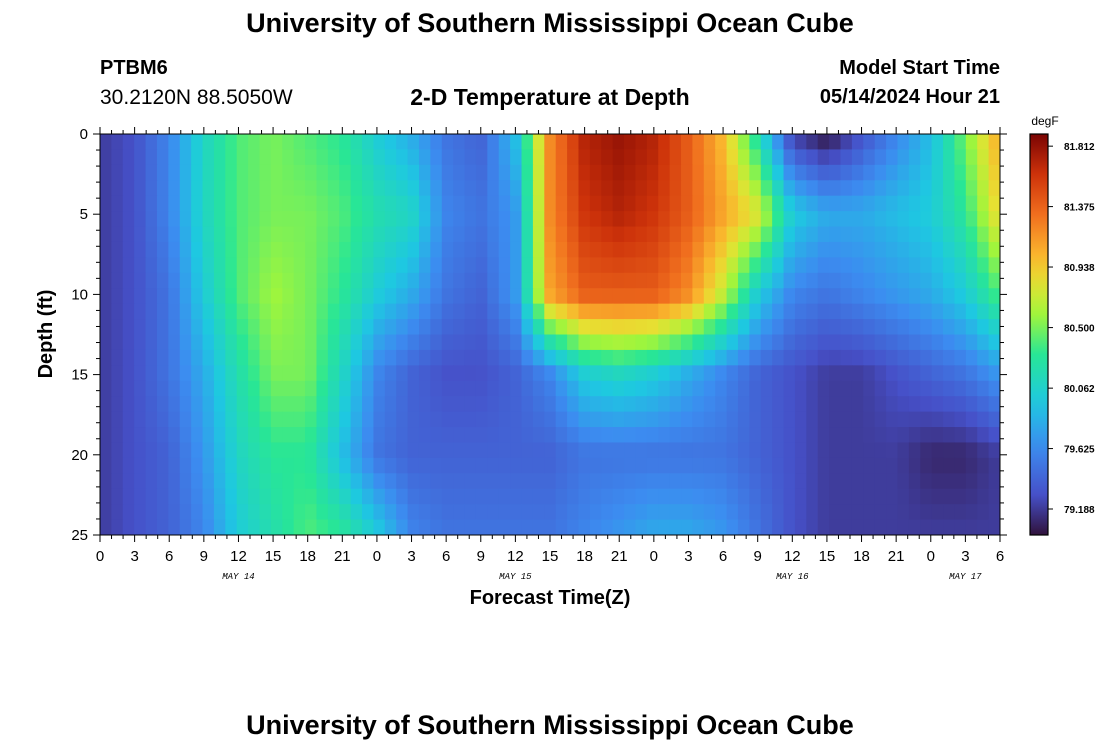 This screenshot has height=750, width=1100. Describe the element at coordinates (481, 556) in the screenshot. I see `x-tick-label: 9` at that location.